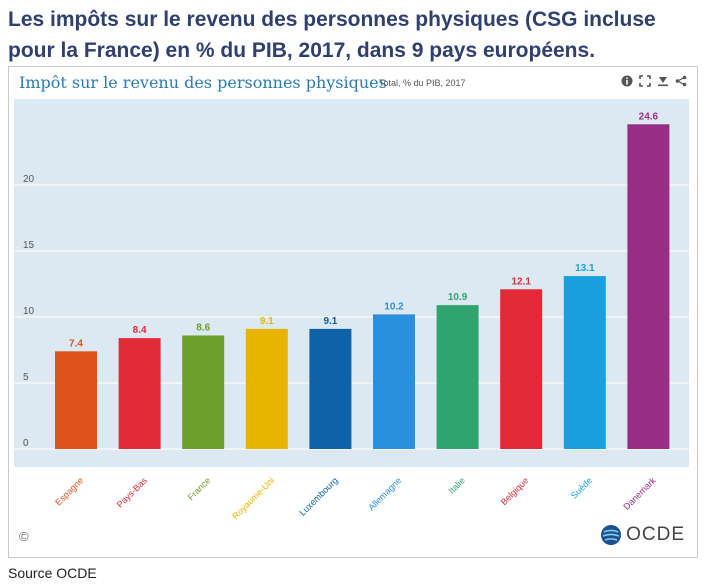 The width and height of the screenshot is (704, 587). What do you see at coordinates (24, 536) in the screenshot?
I see `copyright-mark: ©` at bounding box center [24, 536].